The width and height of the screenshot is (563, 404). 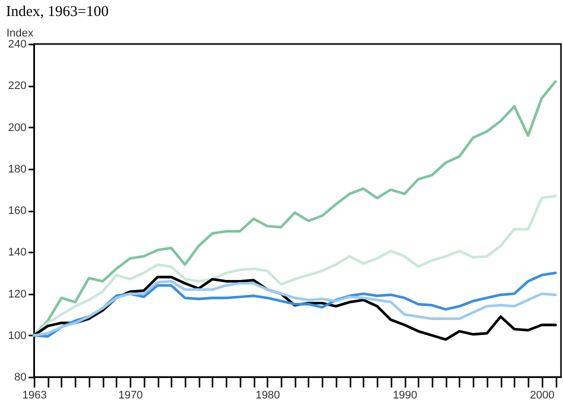 What do you see at coordinates (17, 169) in the screenshot?
I see `y-tick-label: 180` at bounding box center [17, 169].